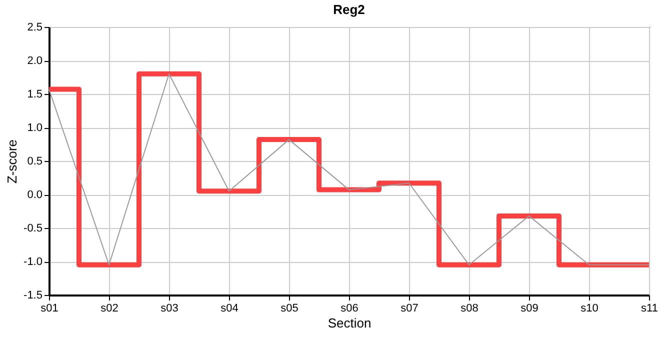 The image size is (660, 360). Describe the element at coordinates (12, 161) in the screenshot. I see `y-axis-title: Z-score` at that location.